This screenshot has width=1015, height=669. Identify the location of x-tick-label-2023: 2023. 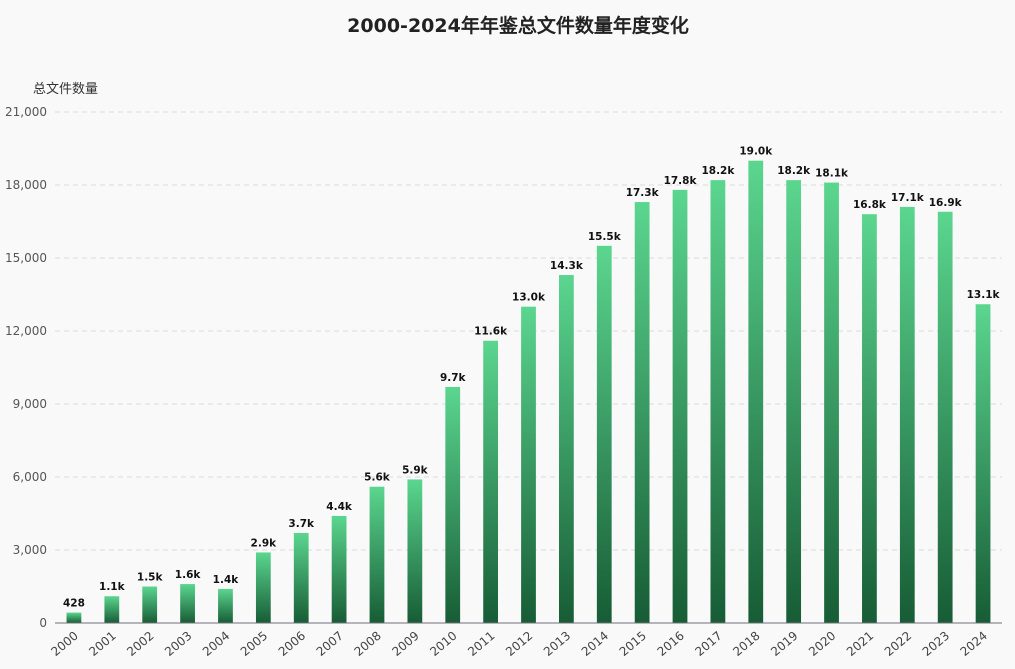
(936, 644).